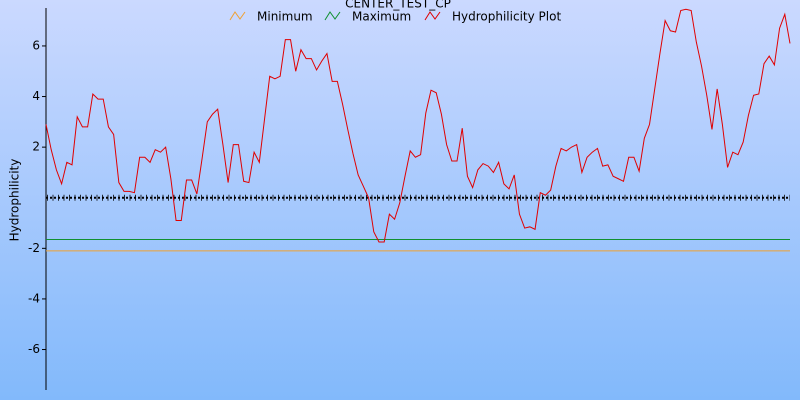 Image resolution: width=800 pixels, height=400 pixels. What do you see at coordinates (34, 248) in the screenshot?
I see `y-tick-label: -2` at bounding box center [34, 248].